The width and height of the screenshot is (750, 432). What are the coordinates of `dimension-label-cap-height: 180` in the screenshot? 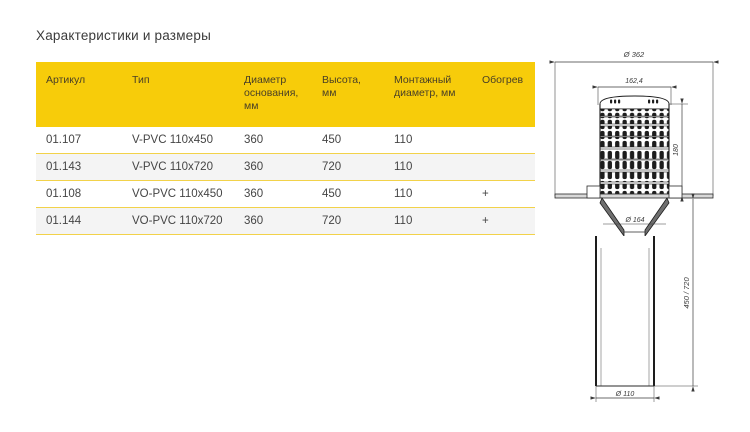 It's located at (676, 150).